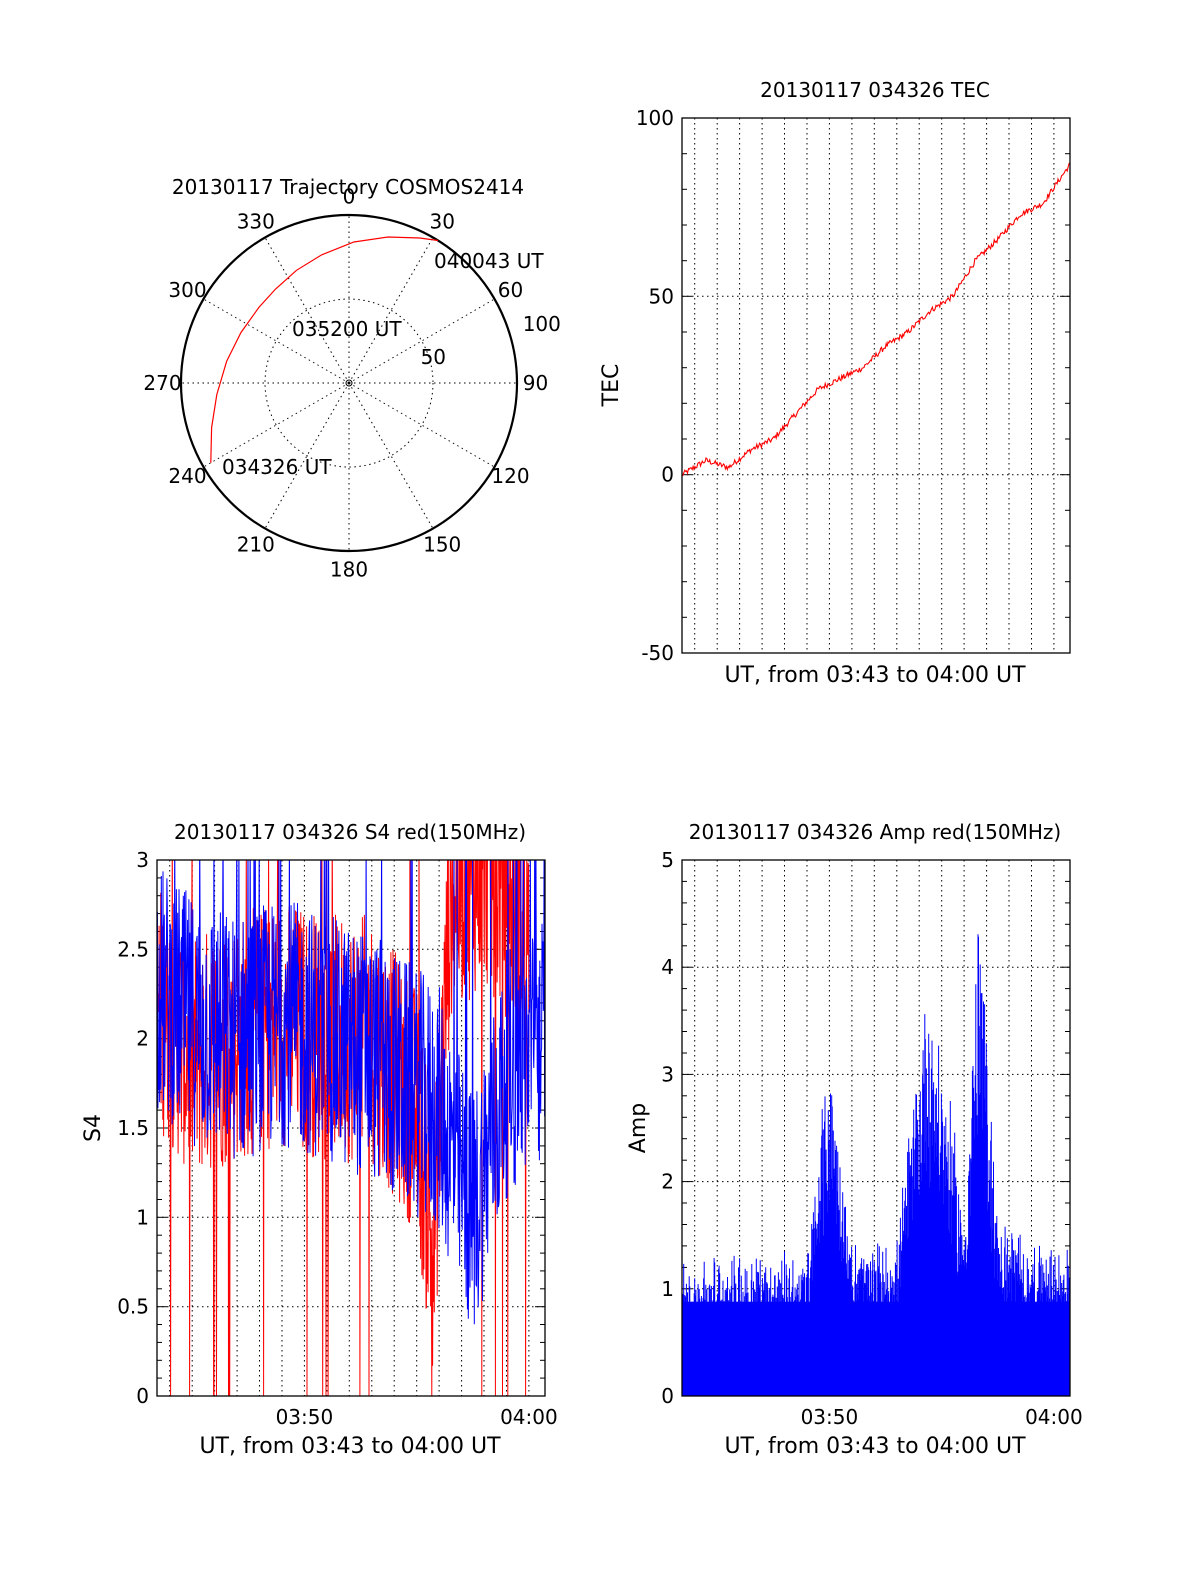 This screenshot has width=1200, height=1575. What do you see at coordinates (489, 261) in the screenshot?
I see `trajectory-annotation: 040043 UT` at bounding box center [489, 261].